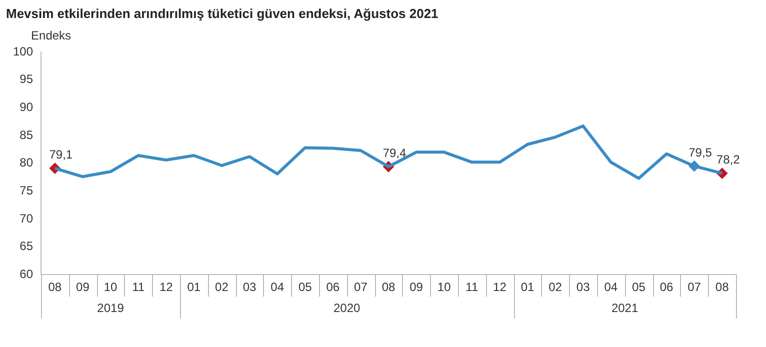 This screenshot has width=766, height=347. What do you see at coordinates (27, 135) in the screenshot?
I see `y-tick-label: 85` at bounding box center [27, 135].